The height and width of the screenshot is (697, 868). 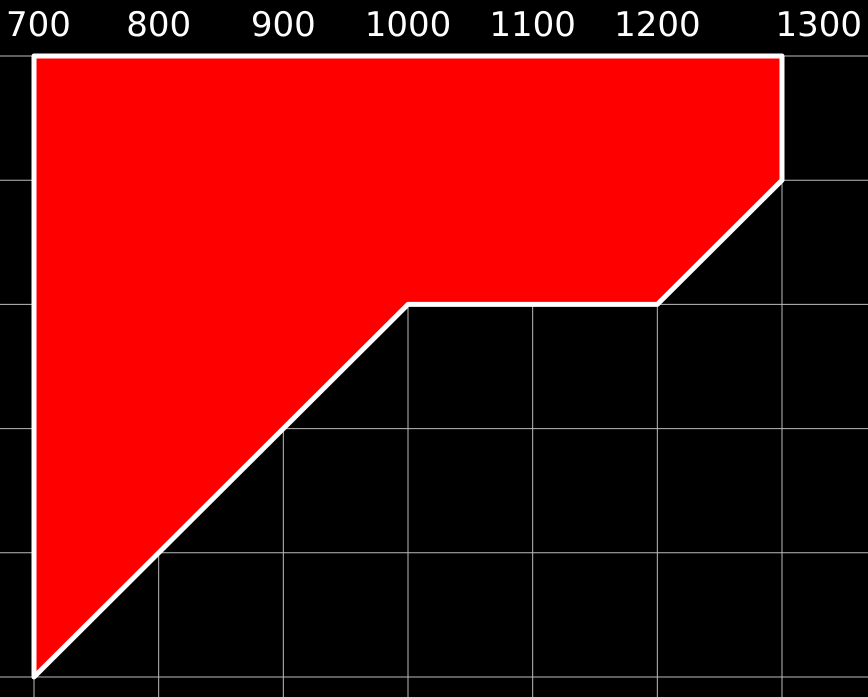 What do you see at coordinates (38, 25) in the screenshot?
I see `x-tick-label: 700` at bounding box center [38, 25].